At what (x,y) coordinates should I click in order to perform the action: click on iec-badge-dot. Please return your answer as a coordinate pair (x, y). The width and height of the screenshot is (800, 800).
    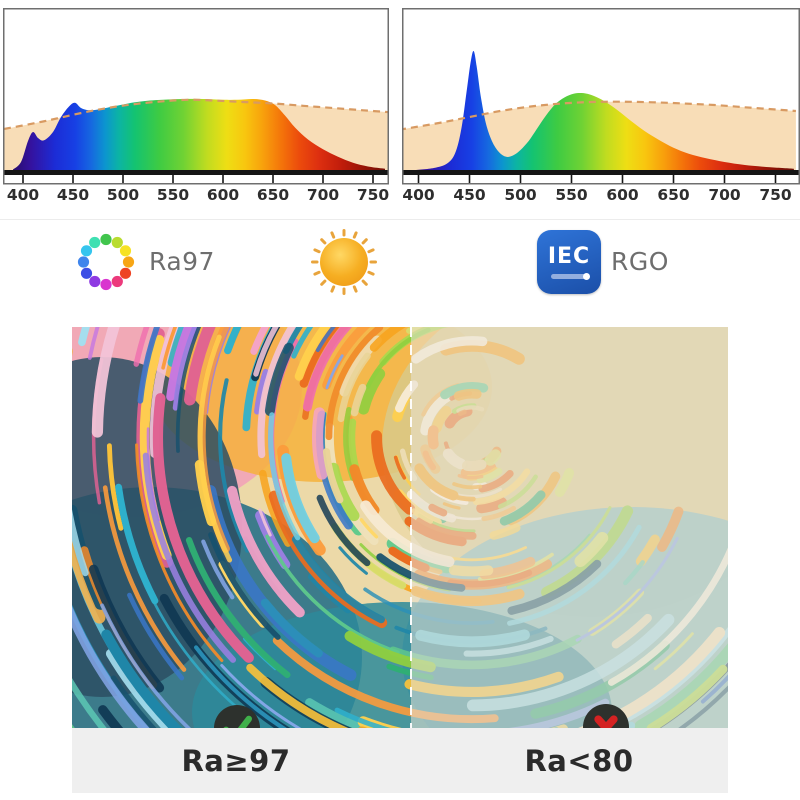
    Looking at the image, I should click on (586, 276).